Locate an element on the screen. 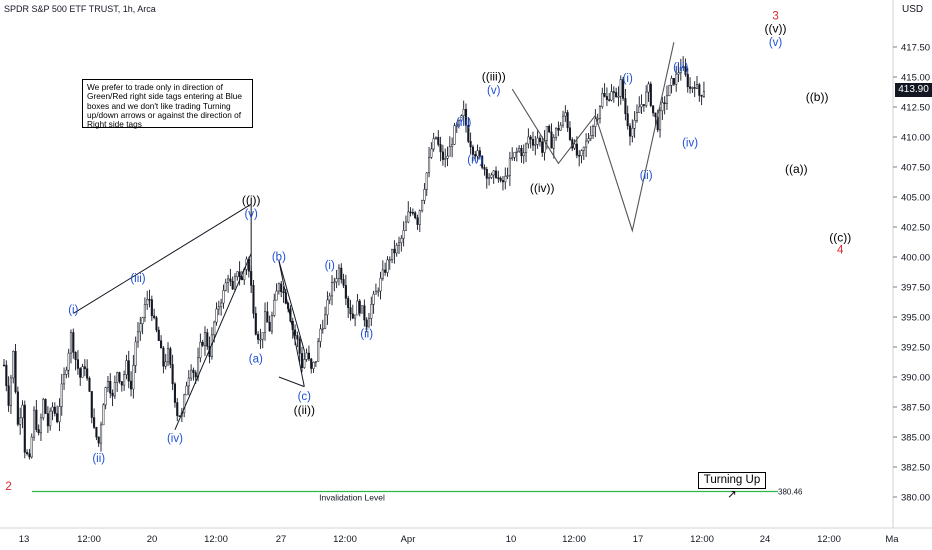 The height and width of the screenshot is (550, 932). wave-label: (iv) is located at coordinates (475, 160).